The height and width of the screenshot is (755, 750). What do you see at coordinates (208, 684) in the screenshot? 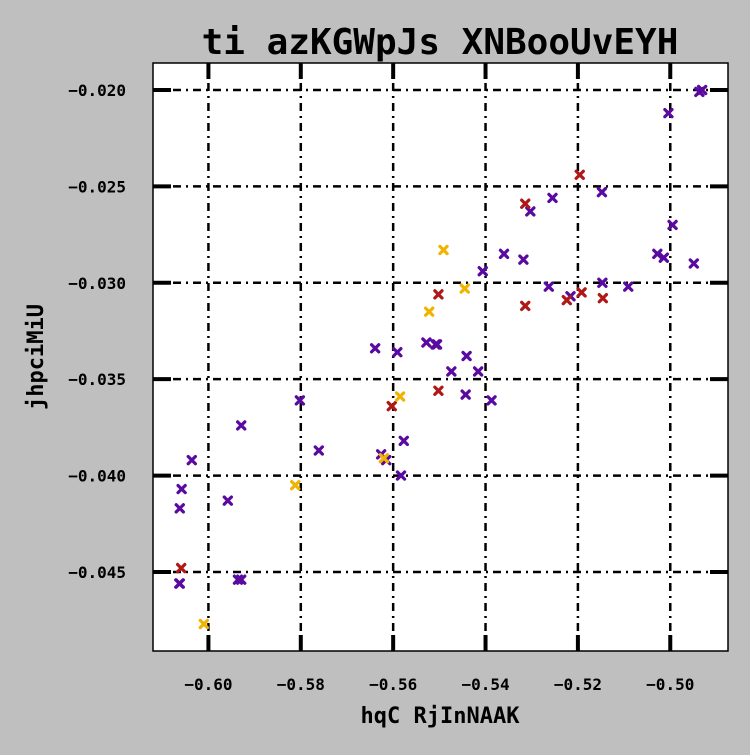
I see `x-tick-label: −0.60` at bounding box center [208, 684].